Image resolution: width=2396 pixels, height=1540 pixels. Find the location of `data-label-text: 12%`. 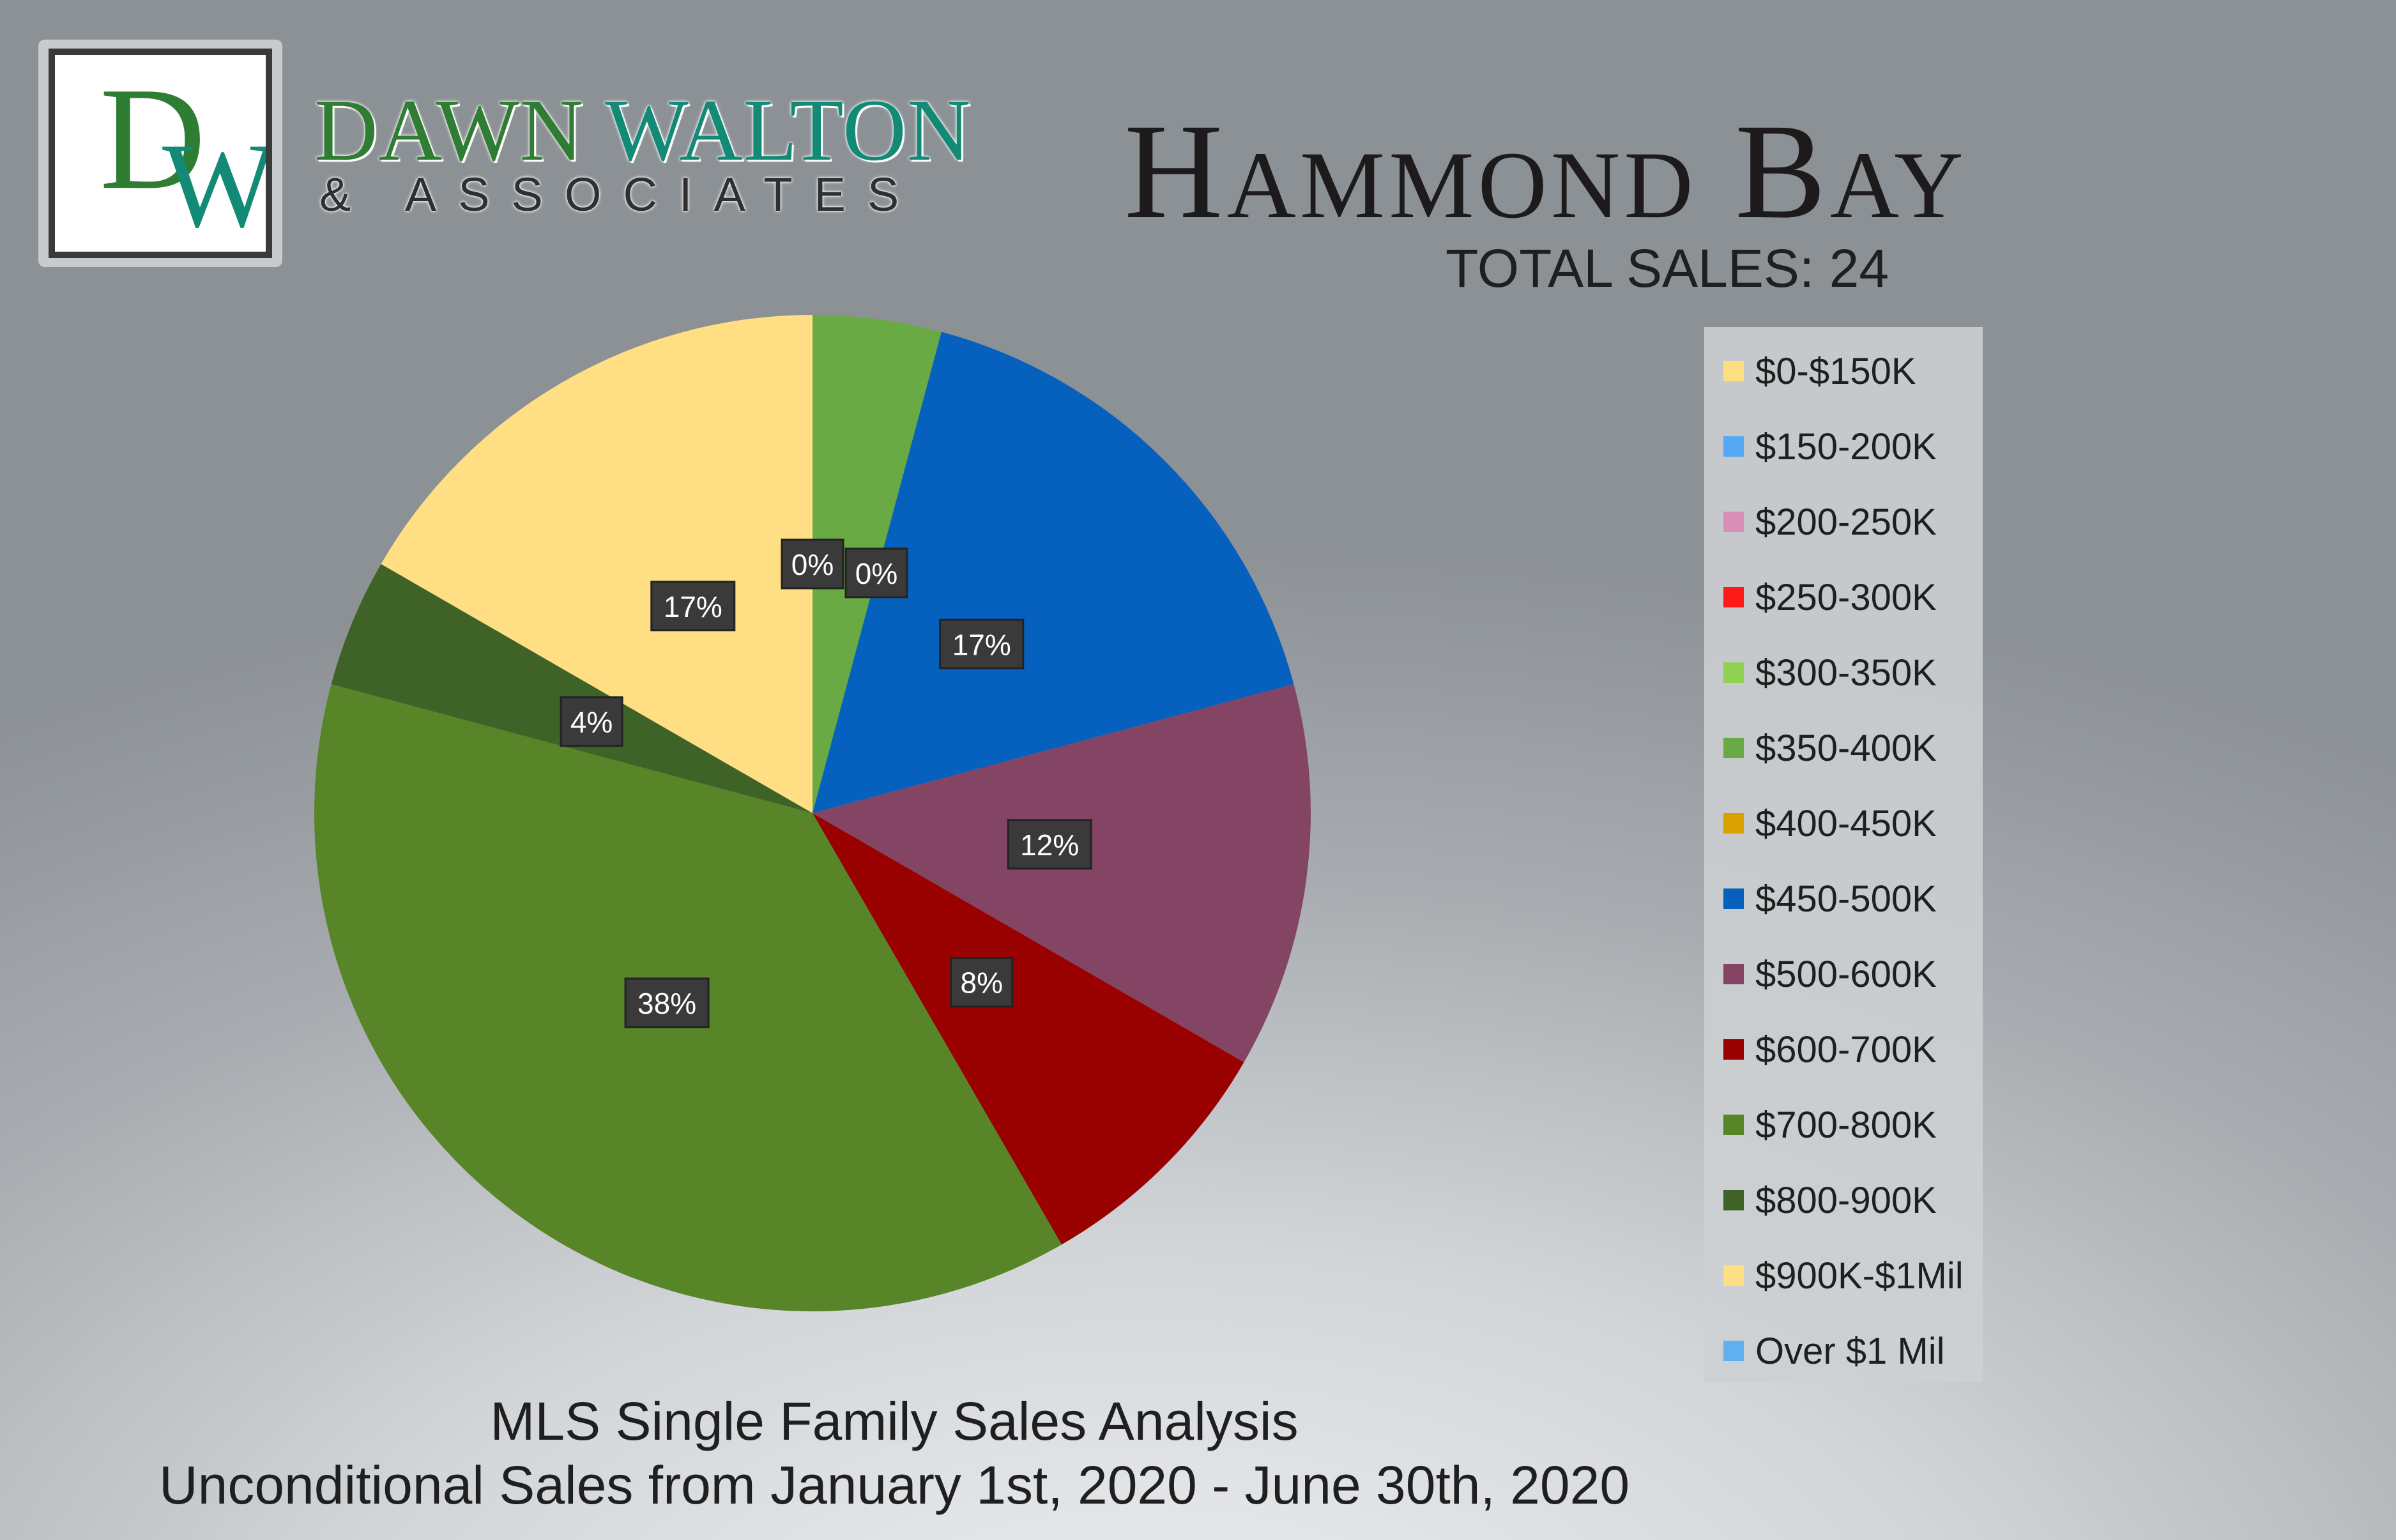

data-label-text: 12% is located at coordinates (1049, 845).